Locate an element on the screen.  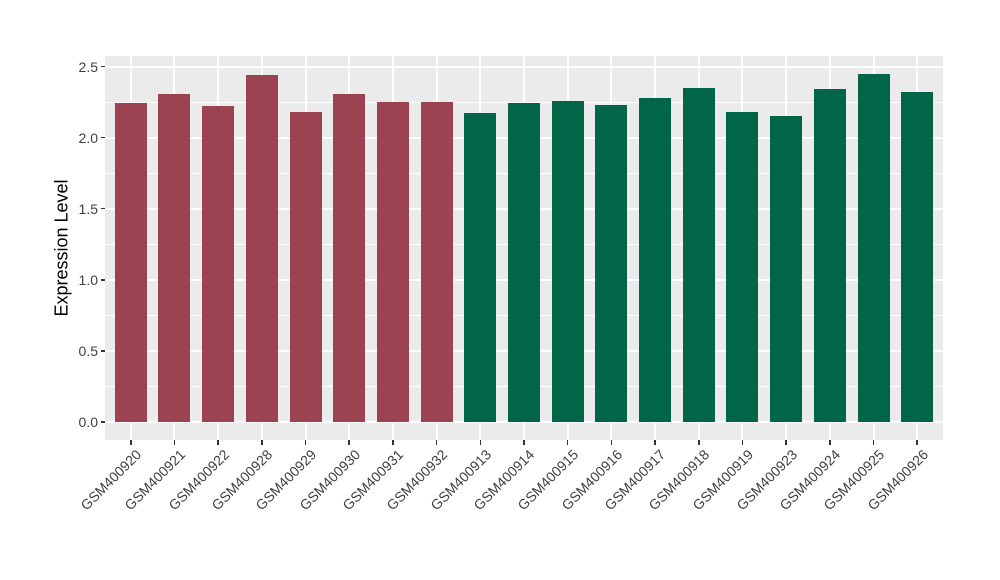
y-tick-label: 2.0 is located at coordinates (88, 137).